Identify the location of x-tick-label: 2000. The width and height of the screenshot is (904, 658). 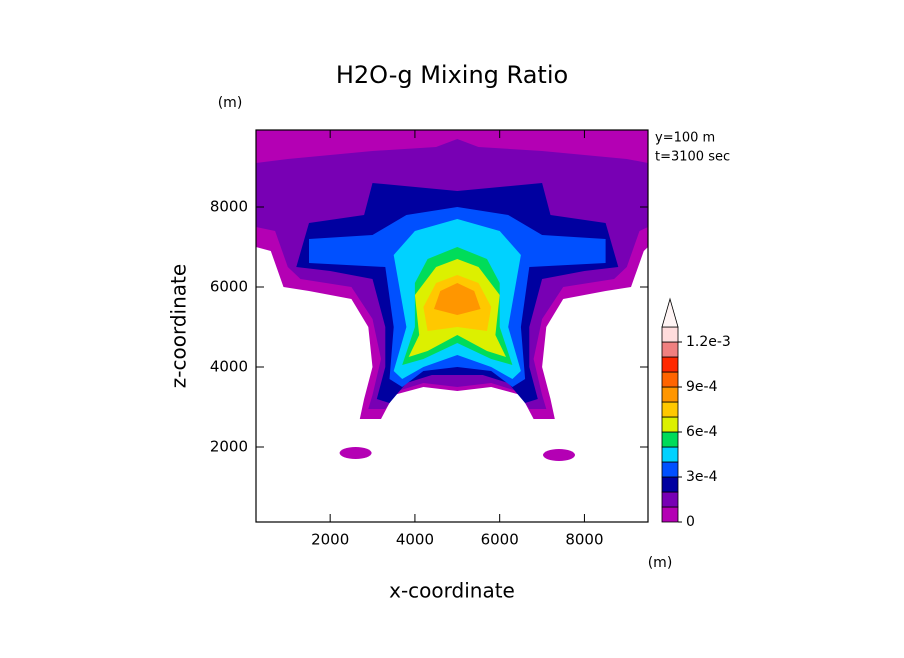
(330, 540).